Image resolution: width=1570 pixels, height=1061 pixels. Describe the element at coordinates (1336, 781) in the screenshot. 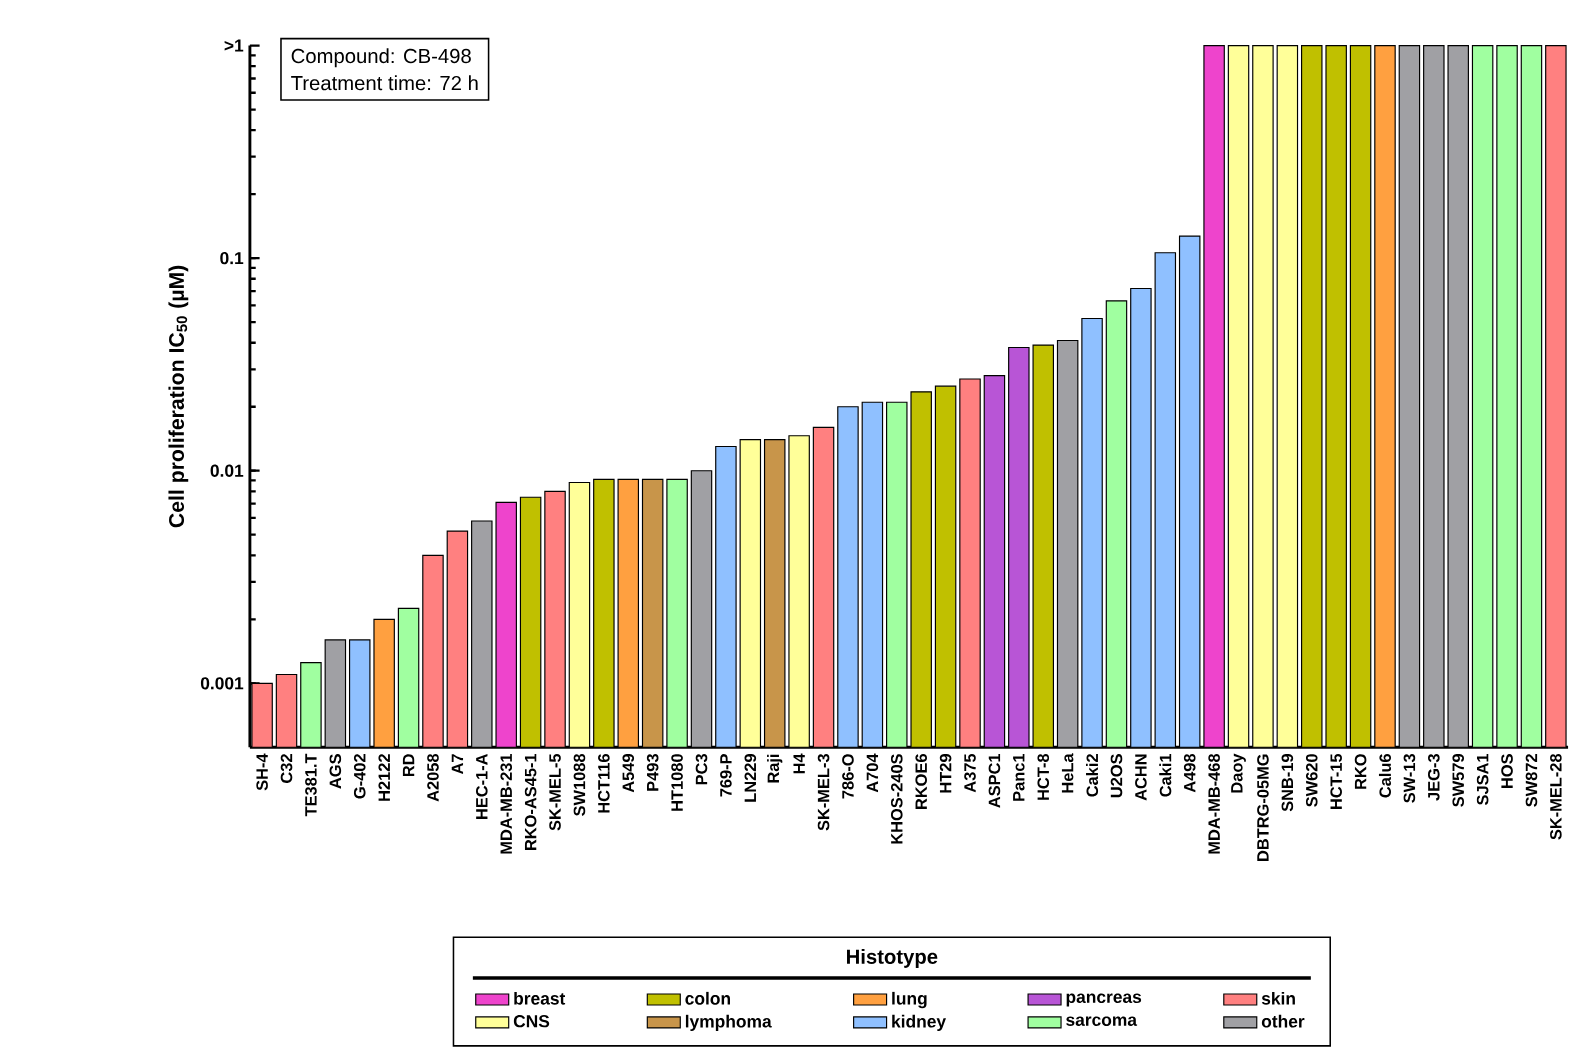

I see `x-tick-label: HCT-15` at that location.